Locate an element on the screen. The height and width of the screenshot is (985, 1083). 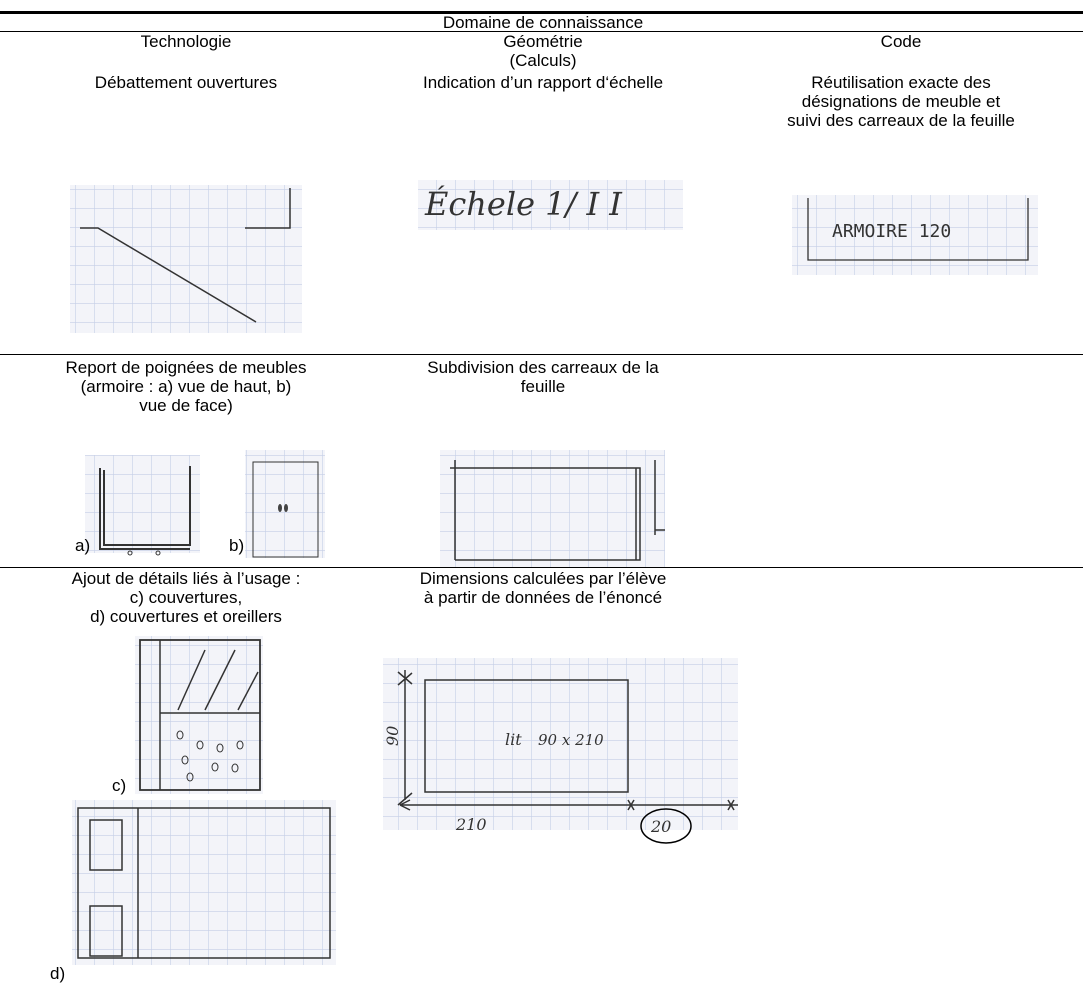
sketch-c is located at coordinates (199, 715).